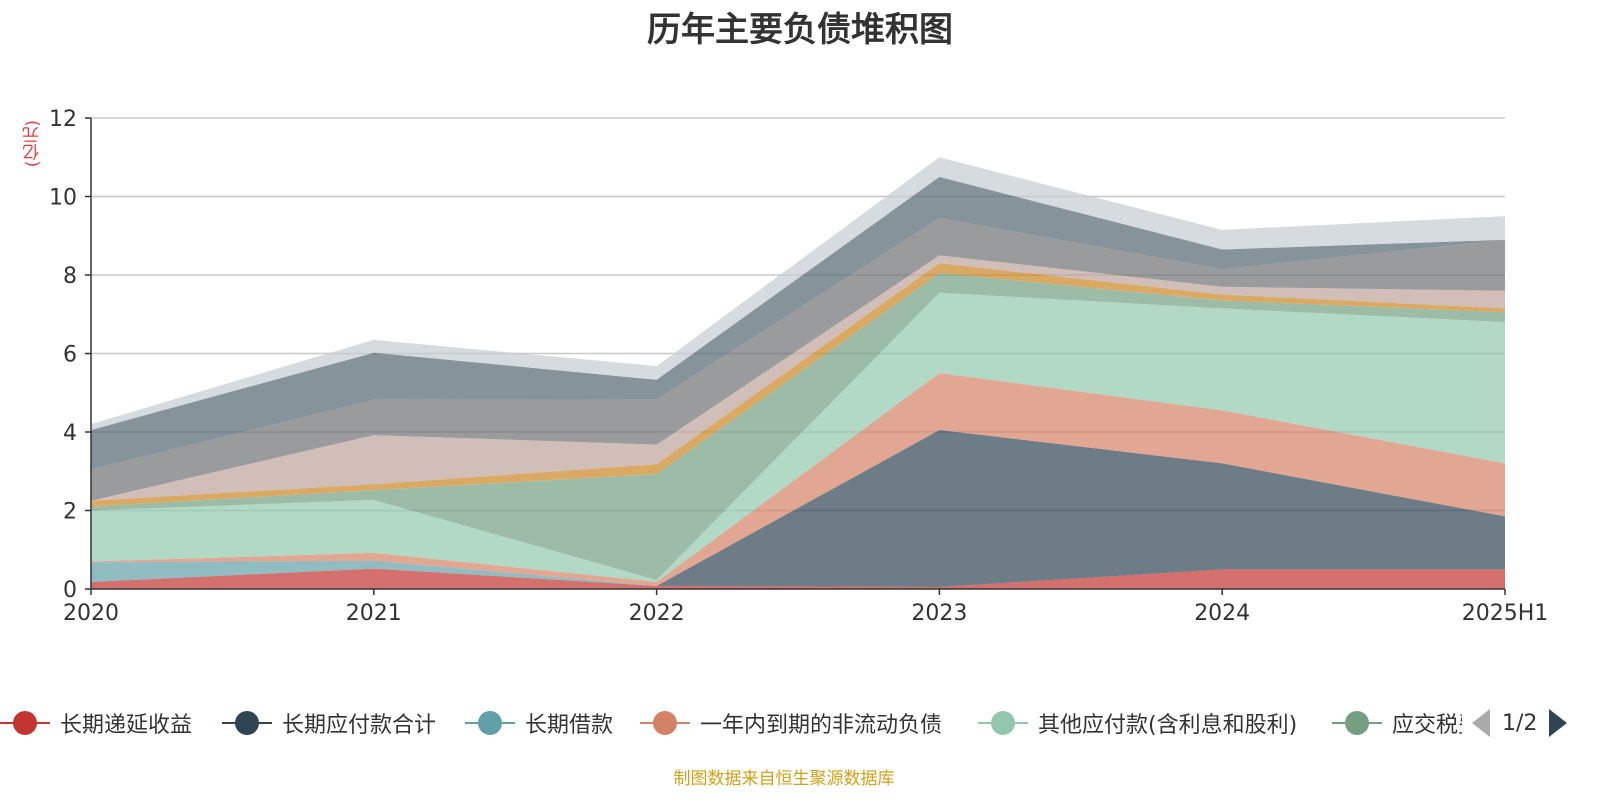 This screenshot has width=1600, height=800. I want to click on y-tick-label-1: 2, so click(70, 512).